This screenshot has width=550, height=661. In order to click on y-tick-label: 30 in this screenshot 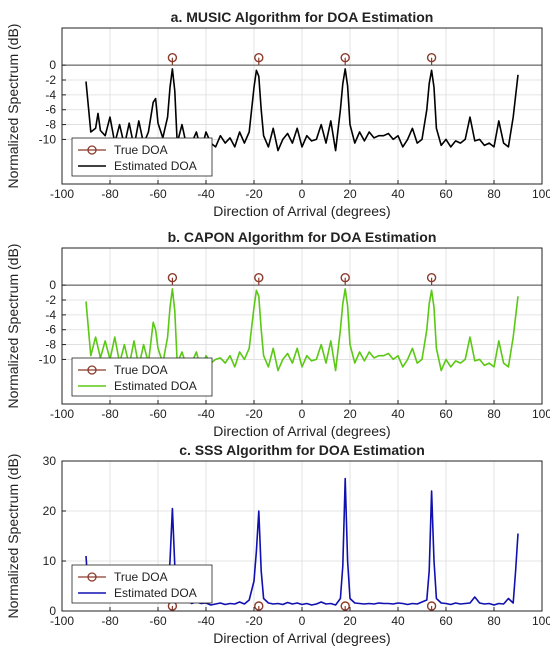, I will do `click(50, 461)`.